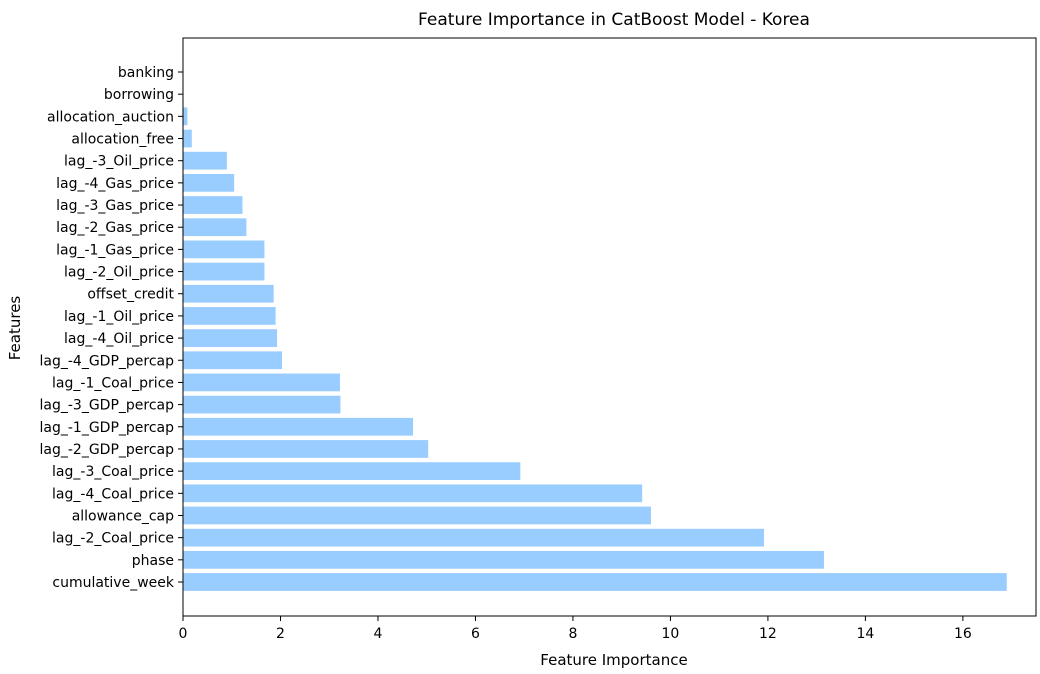  Describe the element at coordinates (146, 73) in the screenshot. I see `y-tick-label: banking` at that location.